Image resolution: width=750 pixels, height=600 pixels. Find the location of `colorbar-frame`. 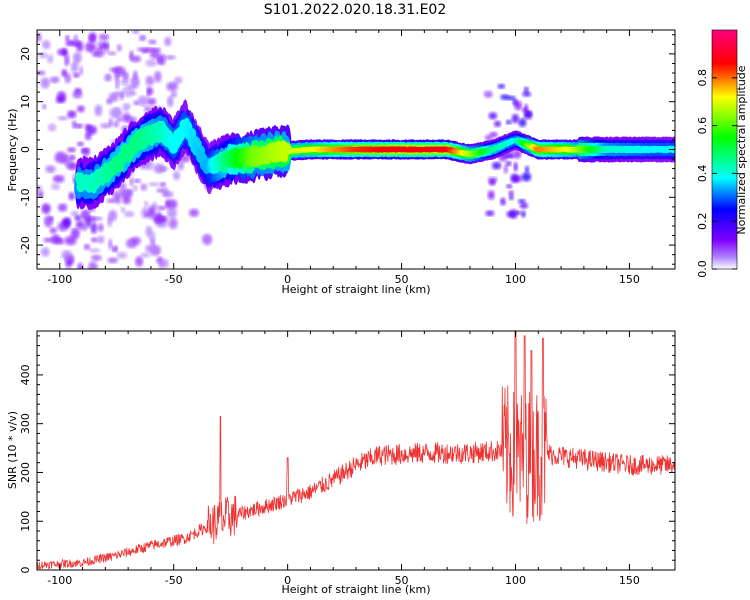

colorbar-frame is located at coordinates (724, 149).